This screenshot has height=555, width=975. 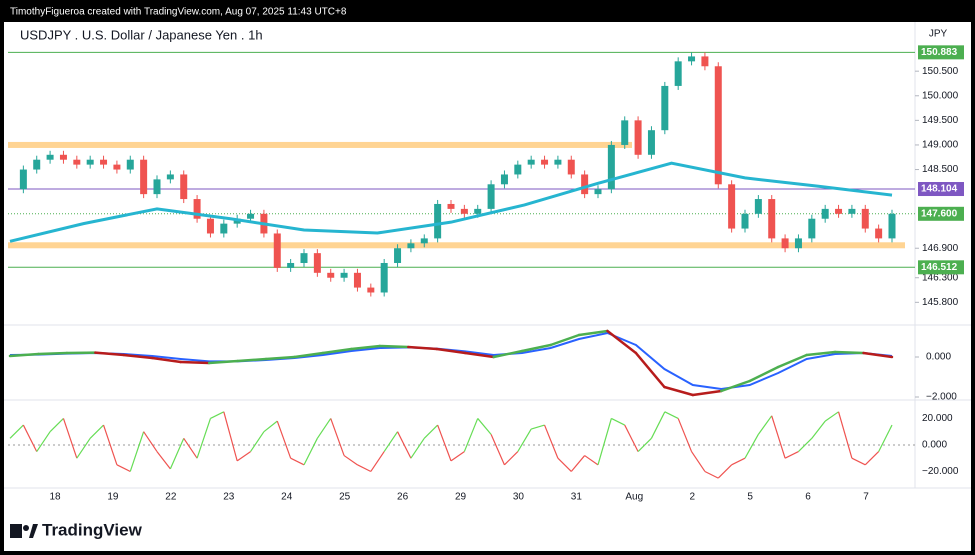 I want to click on x-tick-label: 18, so click(x=55, y=497).